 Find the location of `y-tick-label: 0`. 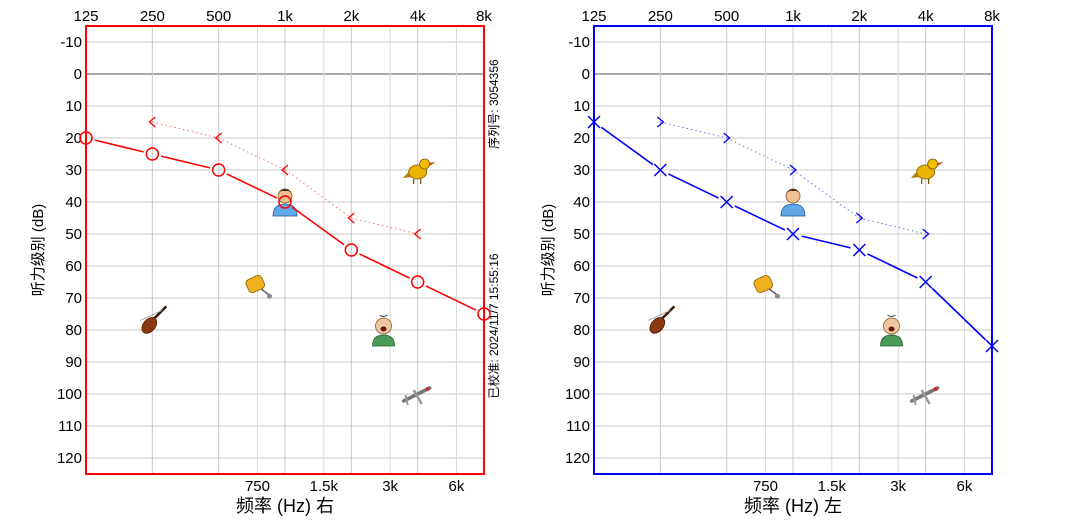

y-tick-label: 0 is located at coordinates (78, 74).